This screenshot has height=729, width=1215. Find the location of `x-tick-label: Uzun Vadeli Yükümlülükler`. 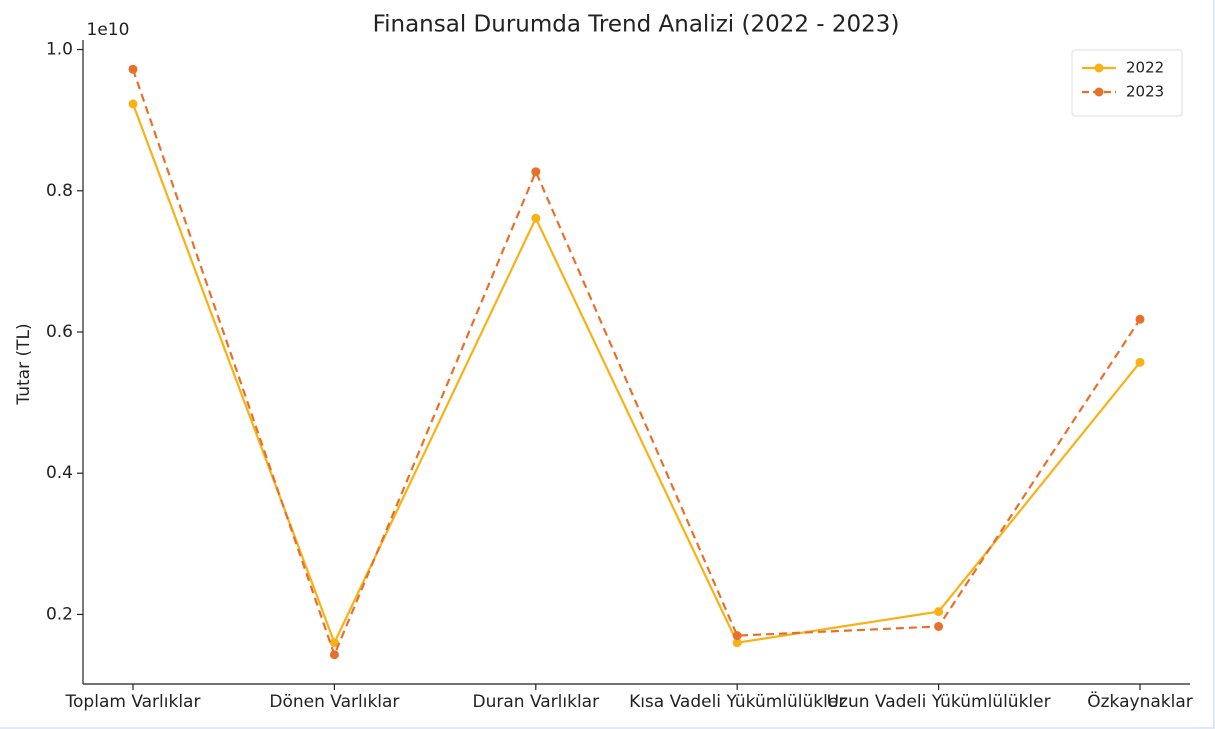

x-tick-label: Uzun Vadeli Yükümlülükler is located at coordinates (939, 702).